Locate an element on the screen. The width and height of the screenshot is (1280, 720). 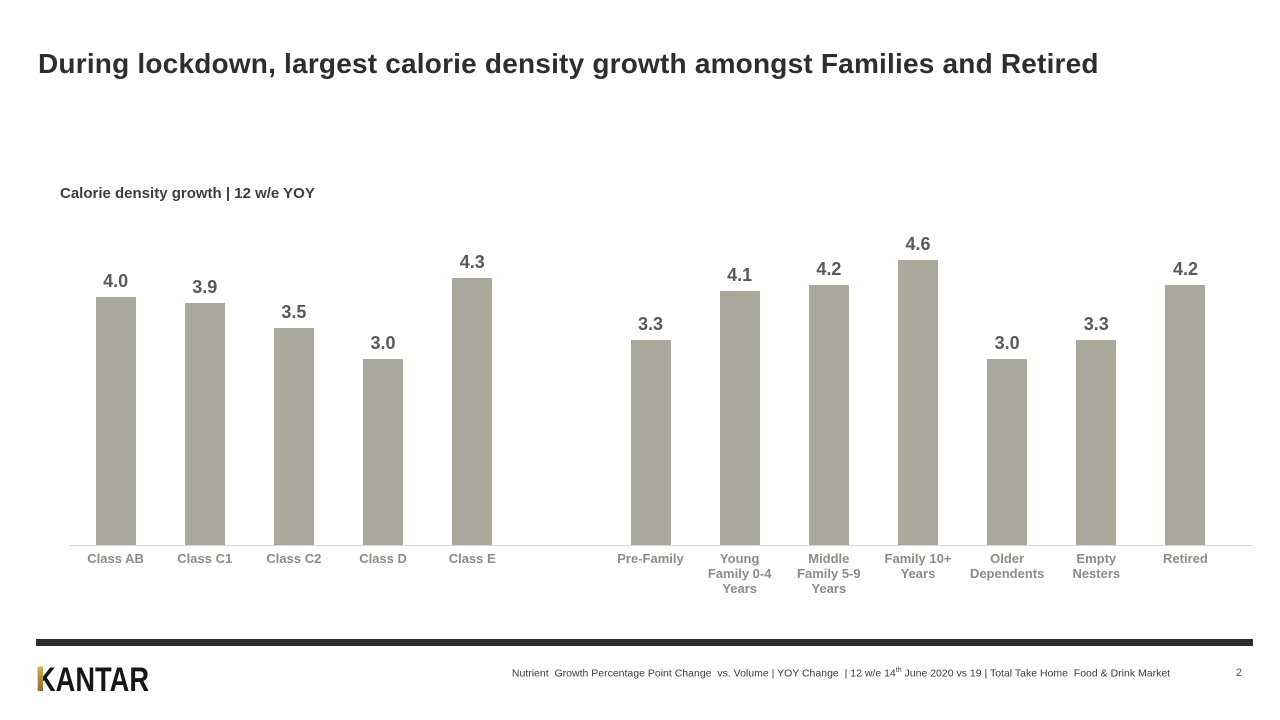
chart-slot: 3.9 is located at coordinates (204, 387).